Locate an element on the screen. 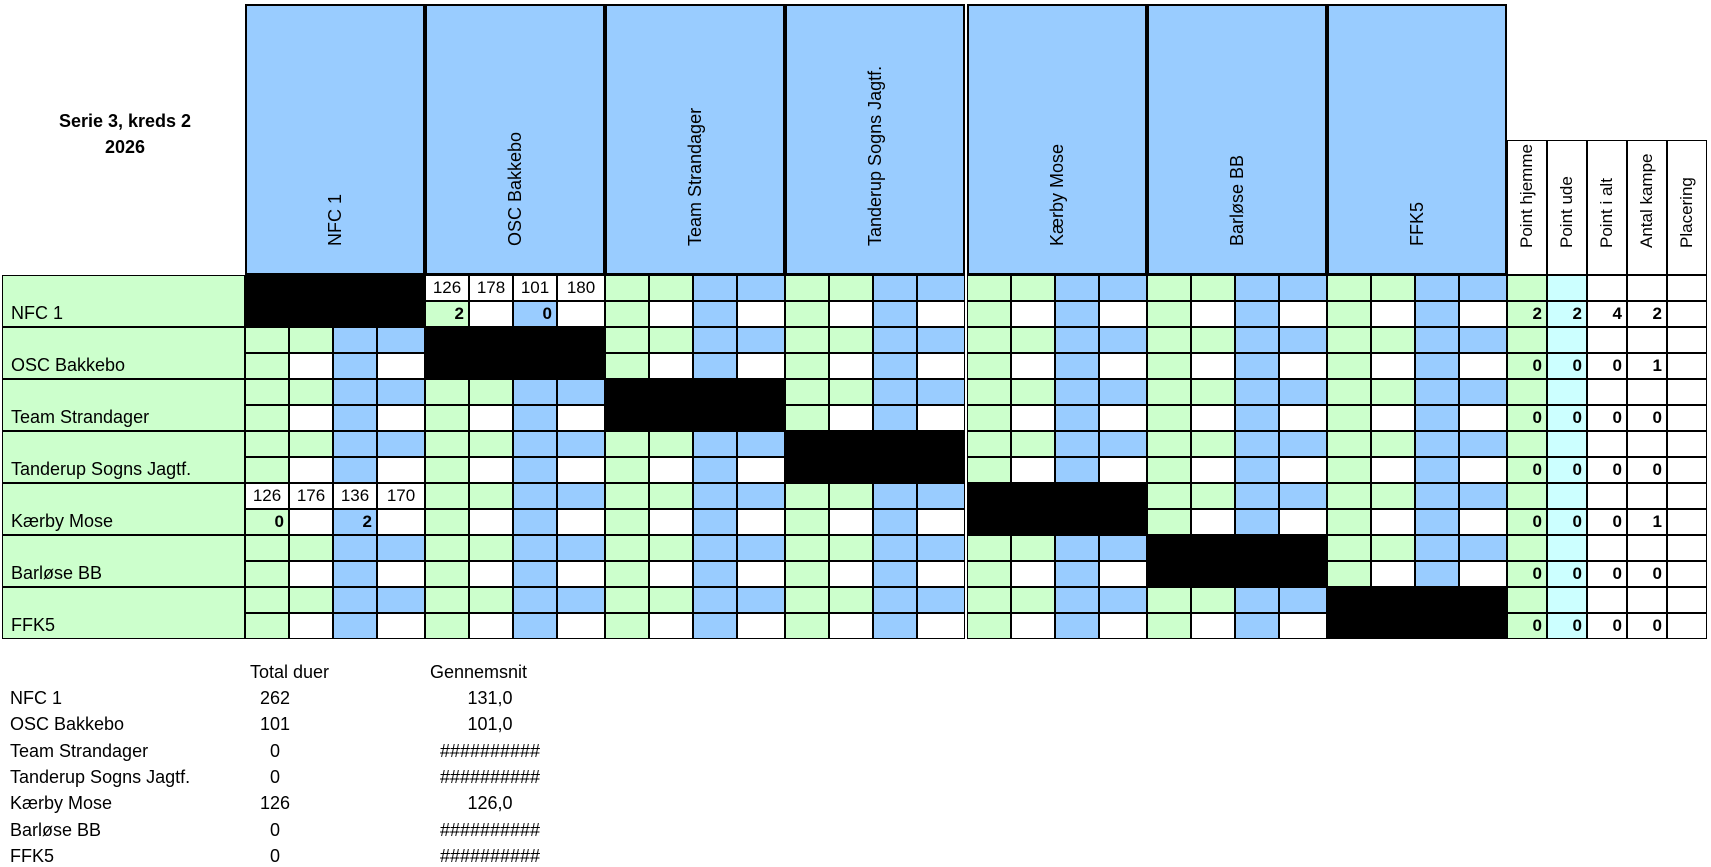 Image resolution: width=1711 pixels, height=867 pixels. birds-cell: 176 is located at coordinates (311, 496).